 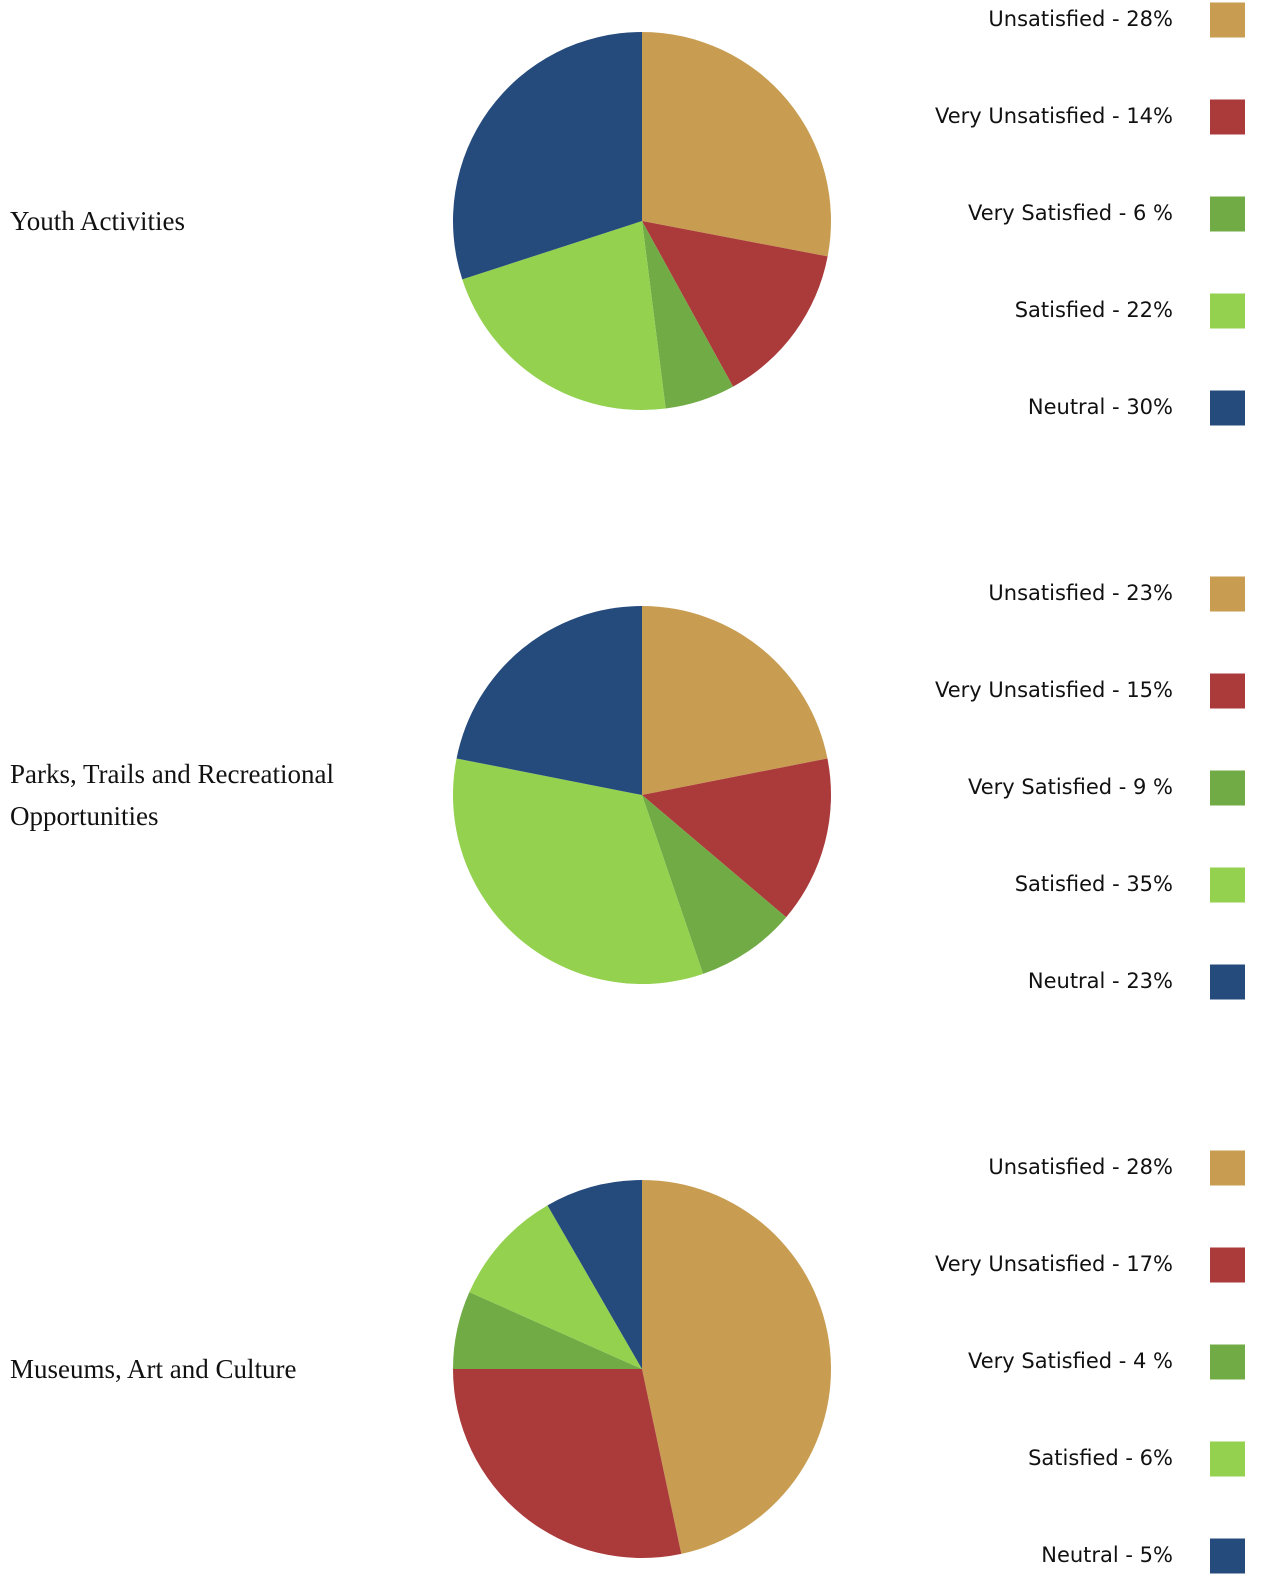 I want to click on legend-label: Unsatisfied - 23%, so click(x=1080, y=593).